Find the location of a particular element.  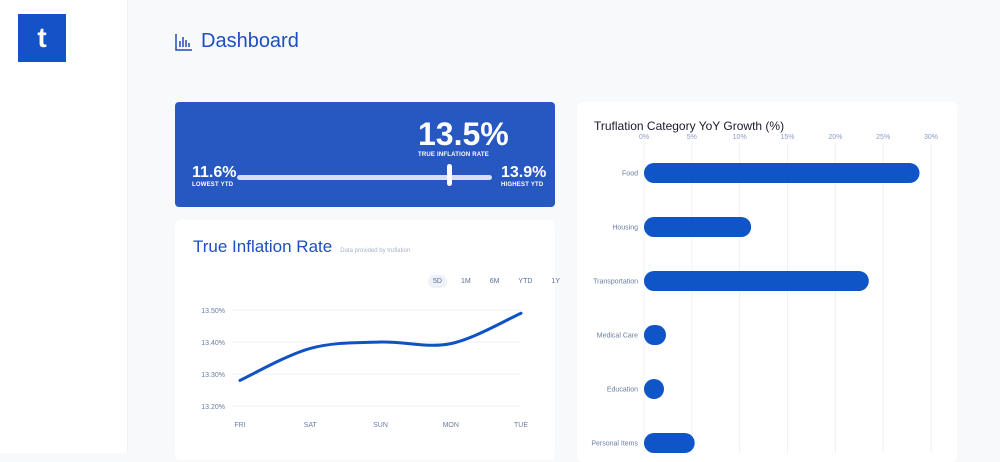

category-label: Education is located at coordinates (622, 390).